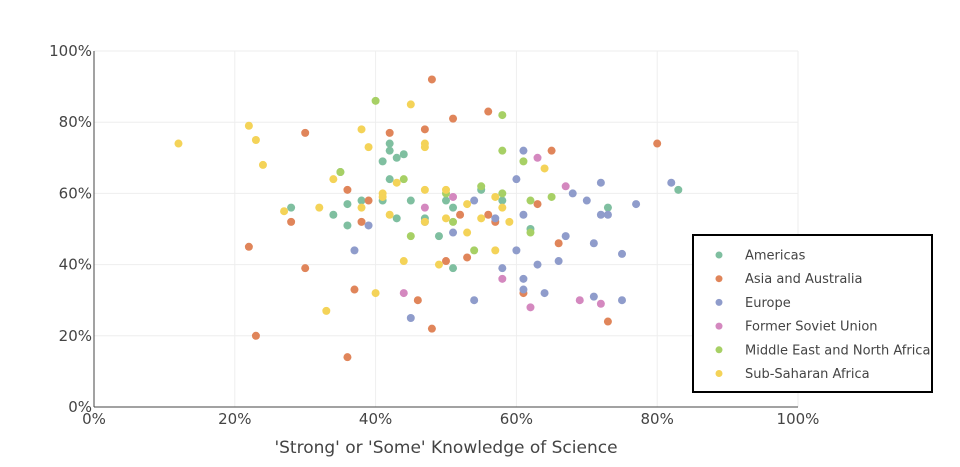 The image size is (960, 467). I want to click on x-tick-label: 100%, so click(798, 419).